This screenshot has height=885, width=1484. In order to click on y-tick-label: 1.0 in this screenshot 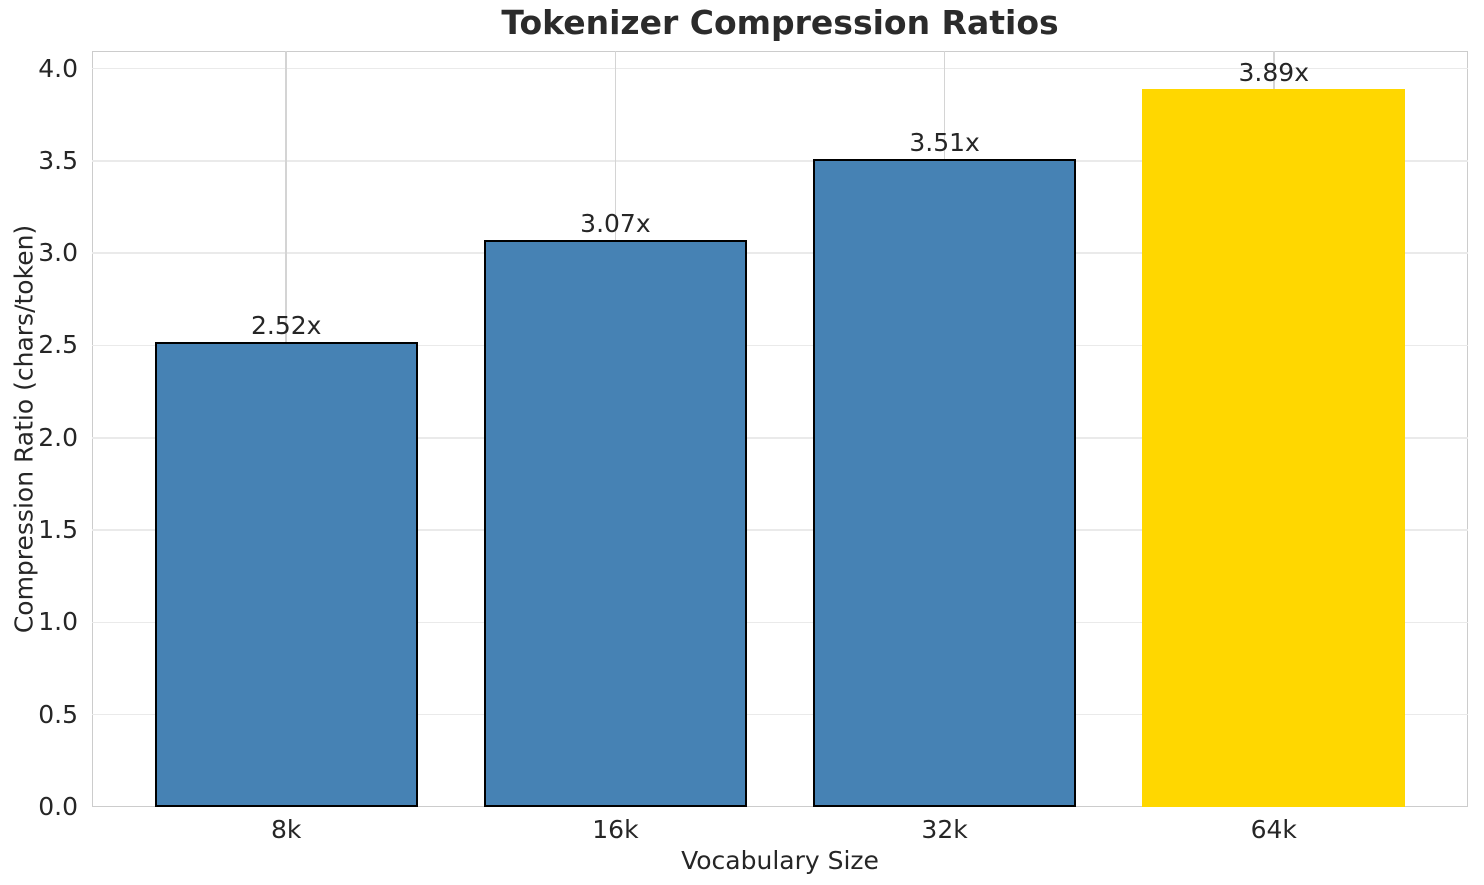, I will do `click(58, 622)`.